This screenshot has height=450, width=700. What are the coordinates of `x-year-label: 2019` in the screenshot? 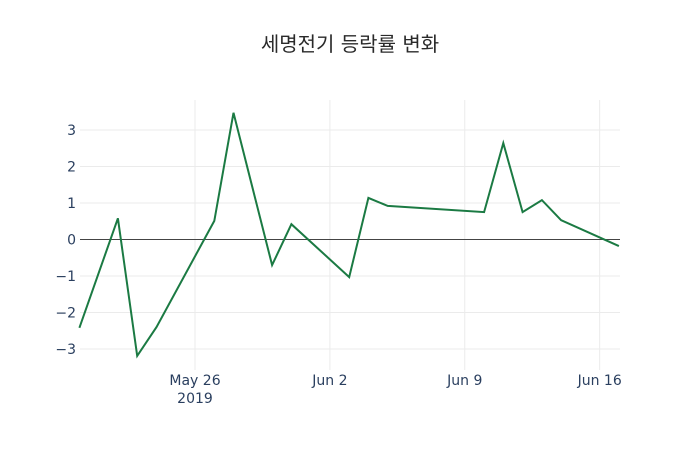 It's located at (195, 399).